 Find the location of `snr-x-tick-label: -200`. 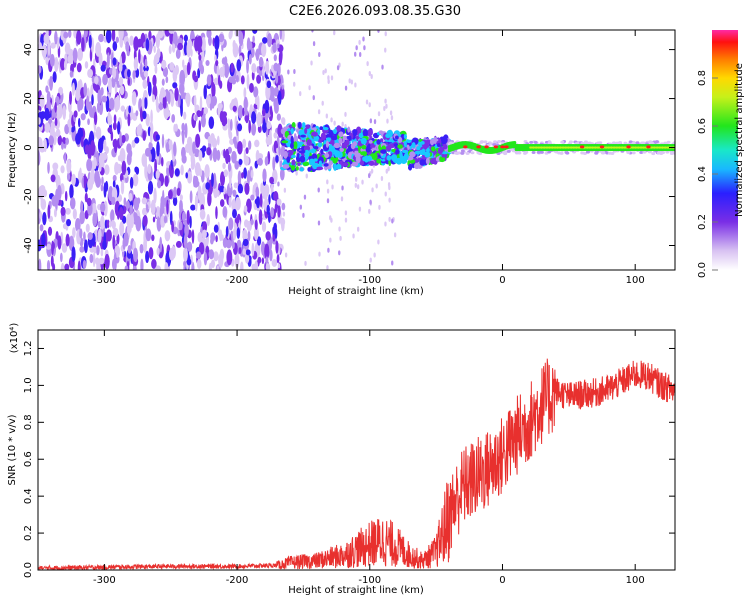

snr-x-tick-label: -200 is located at coordinates (237, 580).